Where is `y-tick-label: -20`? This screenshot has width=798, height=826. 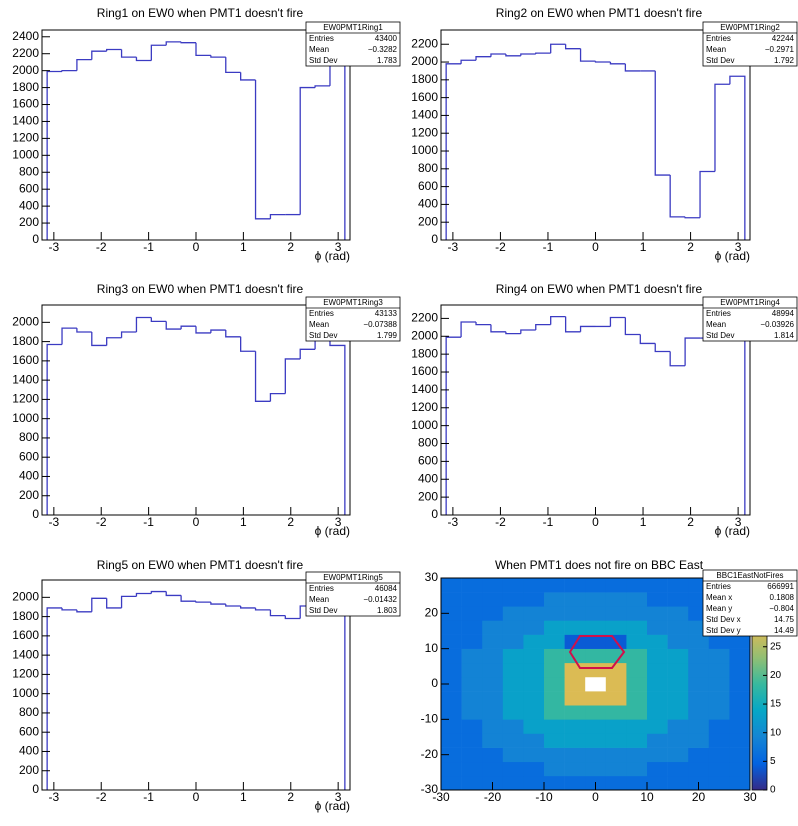 y-tick-label: -20 is located at coordinates (430, 754).